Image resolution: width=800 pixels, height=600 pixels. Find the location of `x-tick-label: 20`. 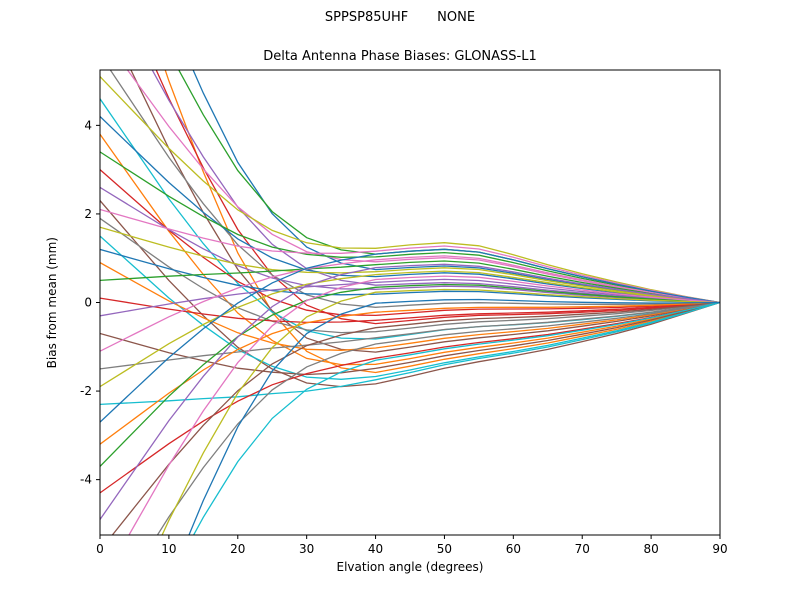

x-tick-label: 20 is located at coordinates (237, 549).